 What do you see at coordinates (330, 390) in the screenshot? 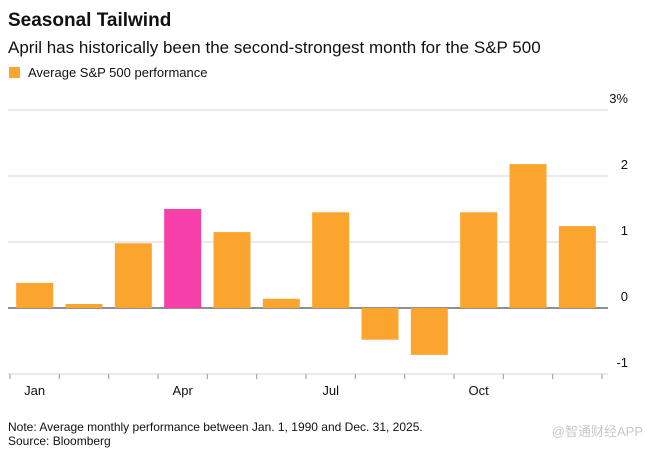
I see `x-tick-label: Jul` at bounding box center [330, 390].